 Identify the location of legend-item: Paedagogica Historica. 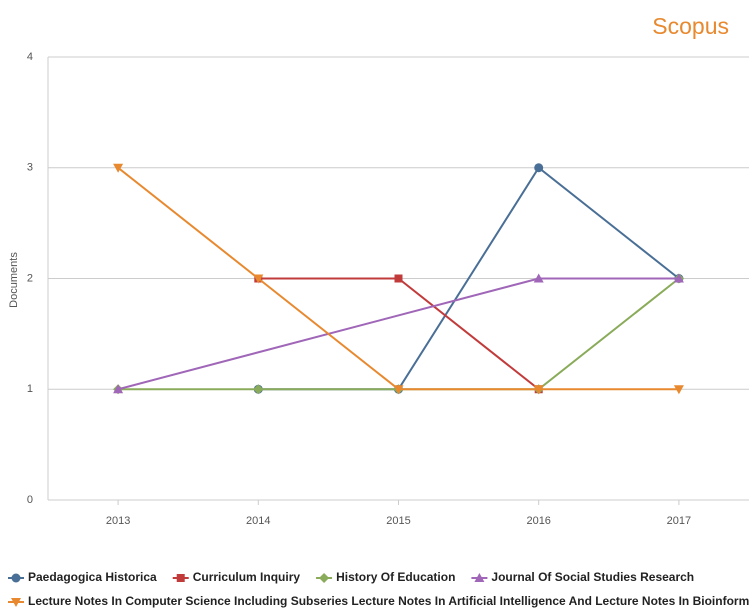
(82, 577).